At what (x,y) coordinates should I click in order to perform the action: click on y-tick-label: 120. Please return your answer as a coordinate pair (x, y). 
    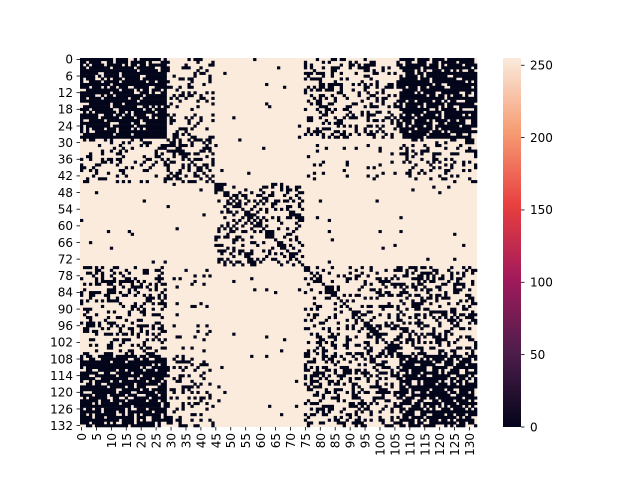
    Looking at the image, I should click on (61, 393).